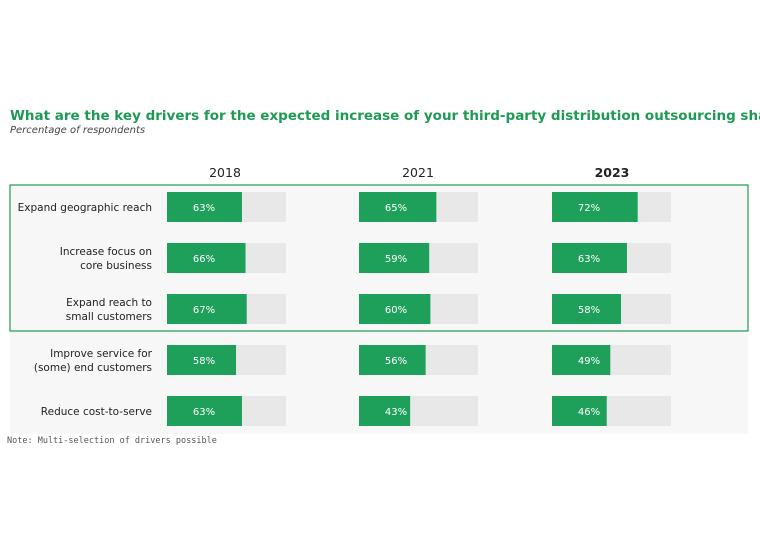 The width and height of the screenshot is (760, 539). Describe the element at coordinates (225, 172) in the screenshot. I see `year-header: 2018` at that location.